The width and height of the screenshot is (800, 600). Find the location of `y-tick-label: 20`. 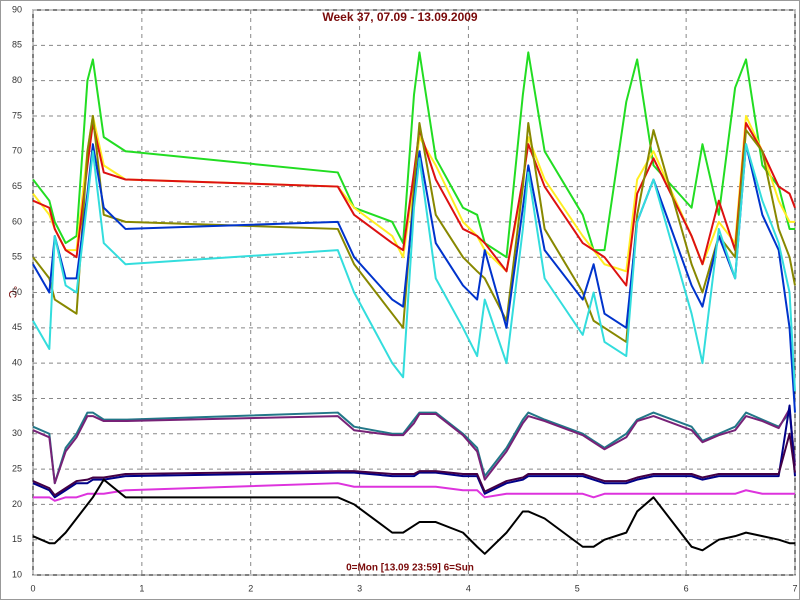

y-tick-label: 20 is located at coordinates (17, 504).